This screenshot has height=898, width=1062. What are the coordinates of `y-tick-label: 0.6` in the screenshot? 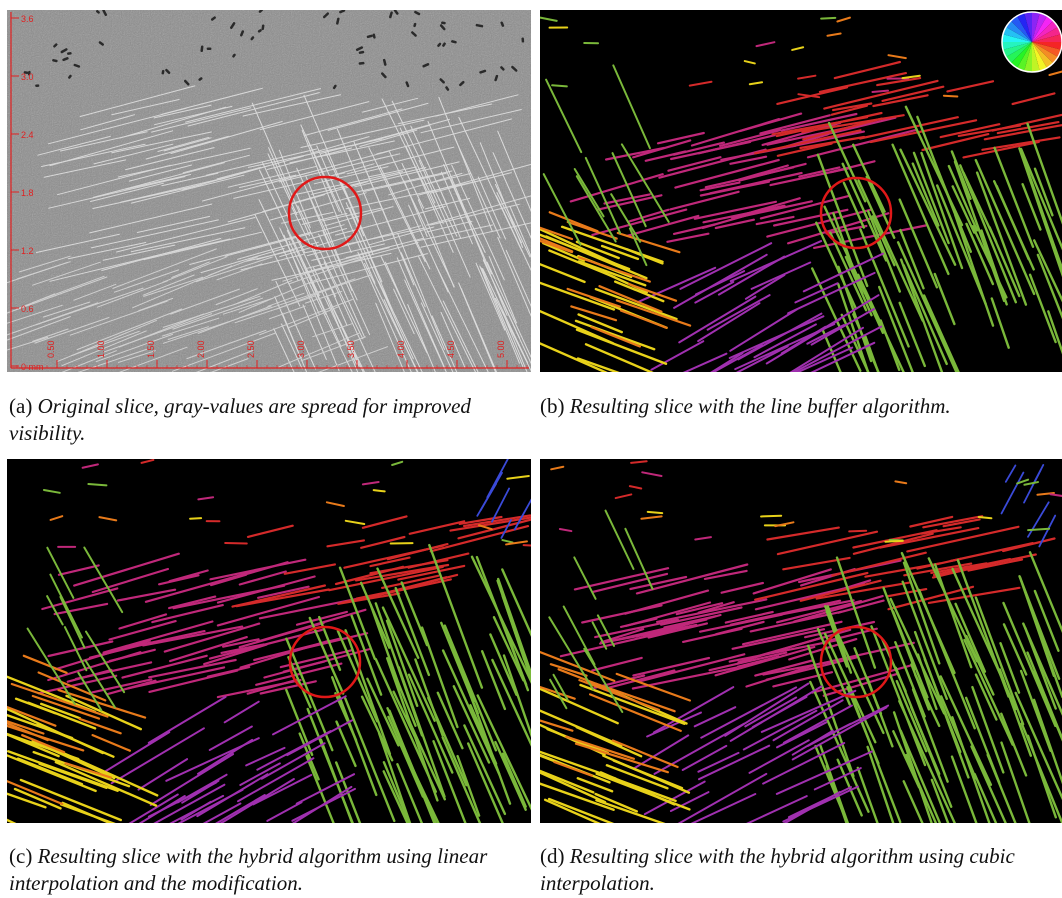 It's located at (27, 309).